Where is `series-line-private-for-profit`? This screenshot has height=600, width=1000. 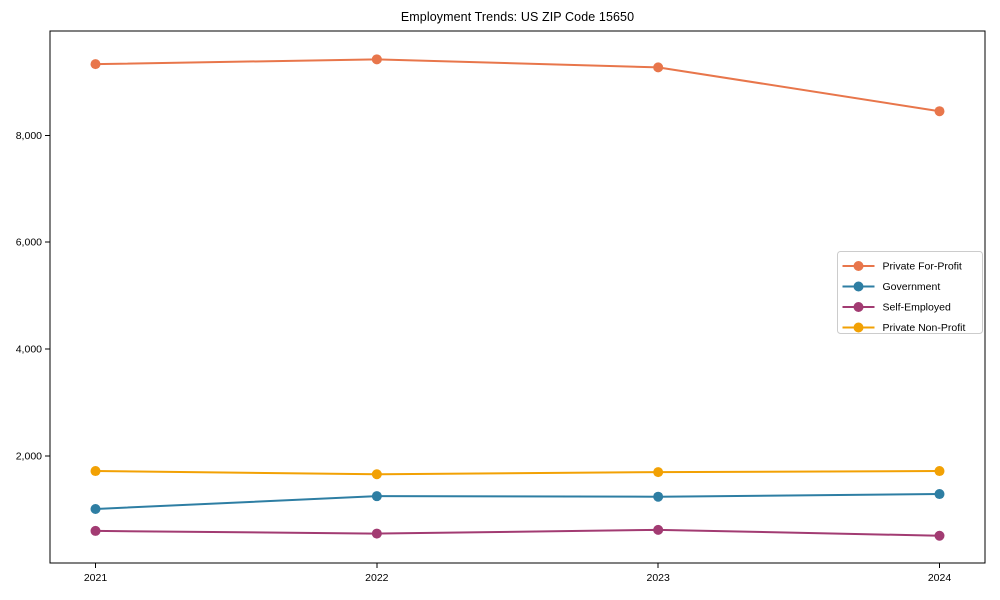
series-line-private-for-profit is located at coordinates (517, 85).